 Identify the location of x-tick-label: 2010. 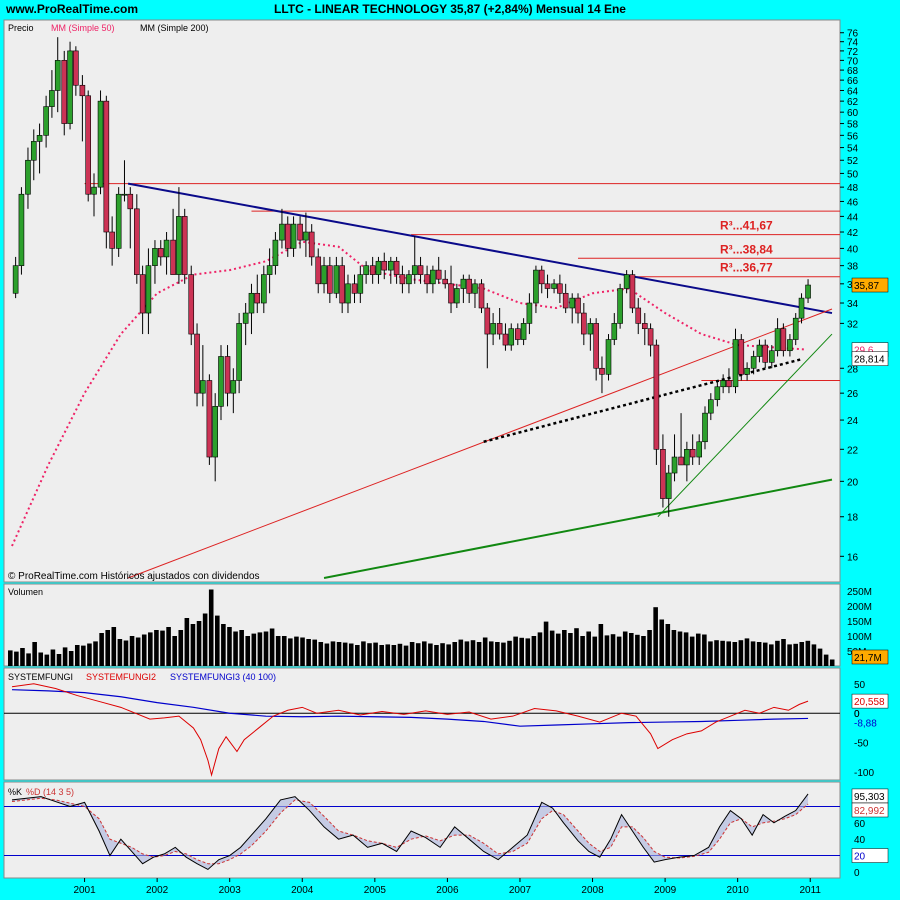
(738, 890).